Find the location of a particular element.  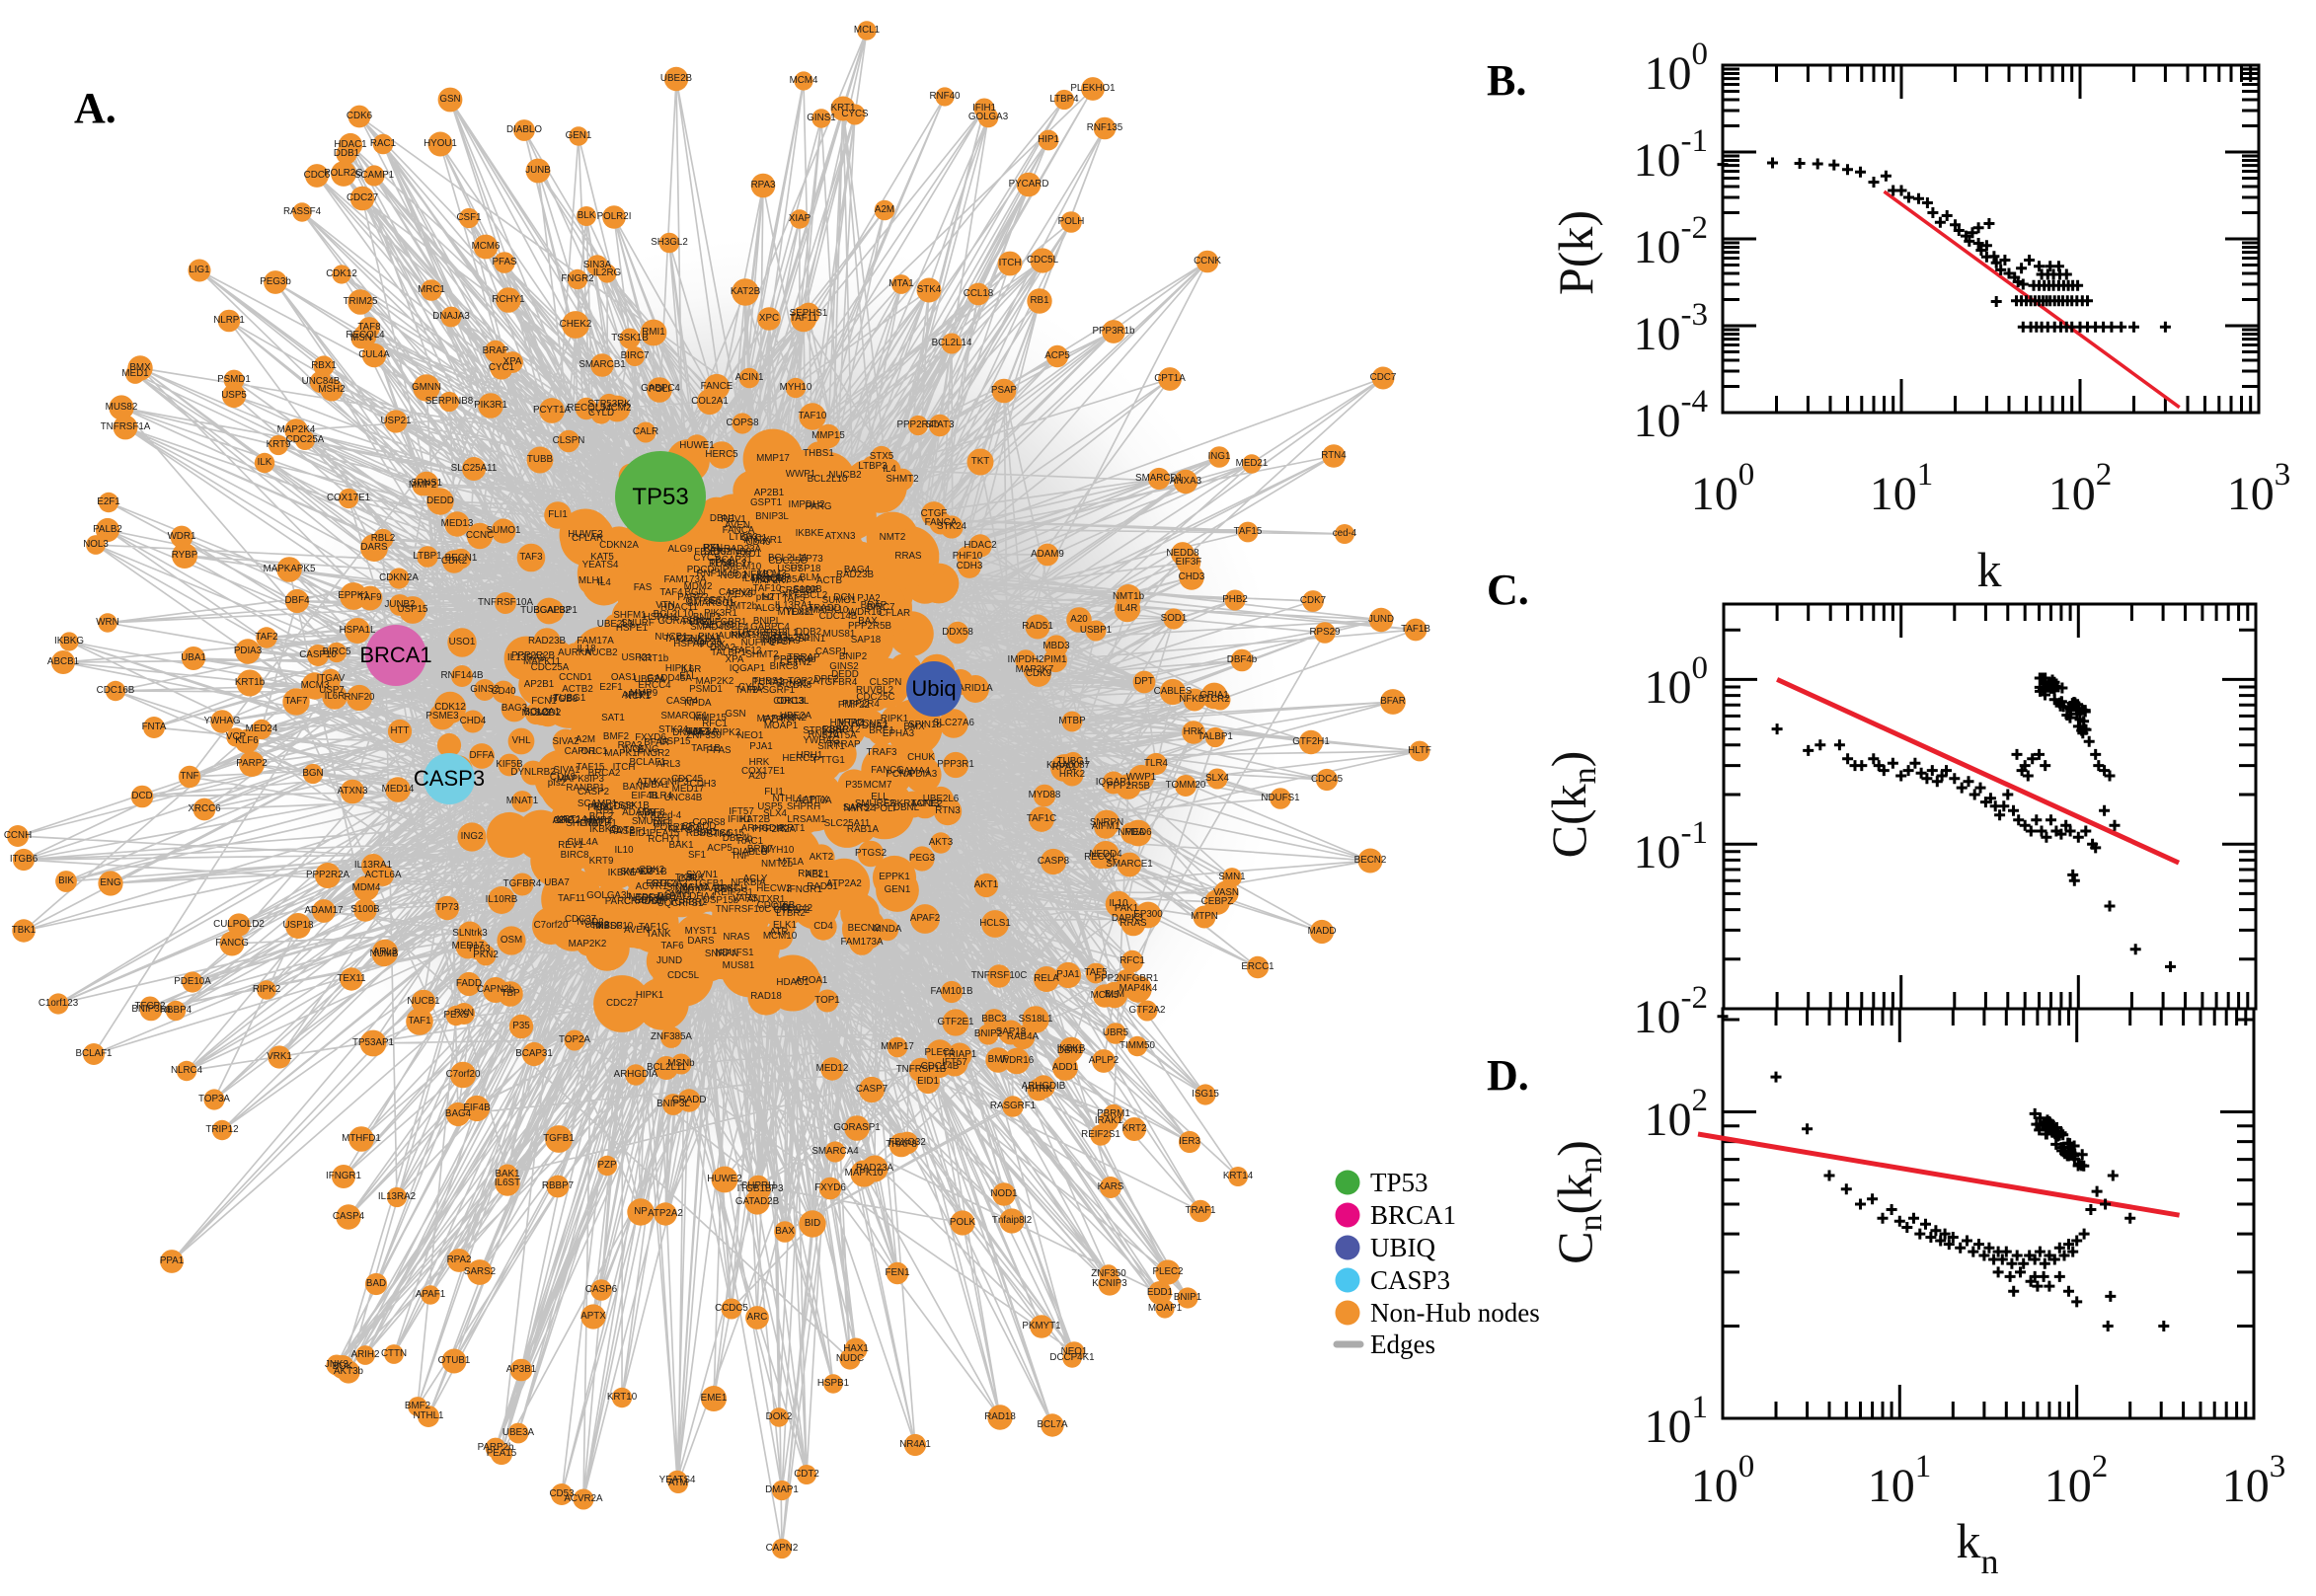

svg-text: USP5 is located at coordinates (234, 395).